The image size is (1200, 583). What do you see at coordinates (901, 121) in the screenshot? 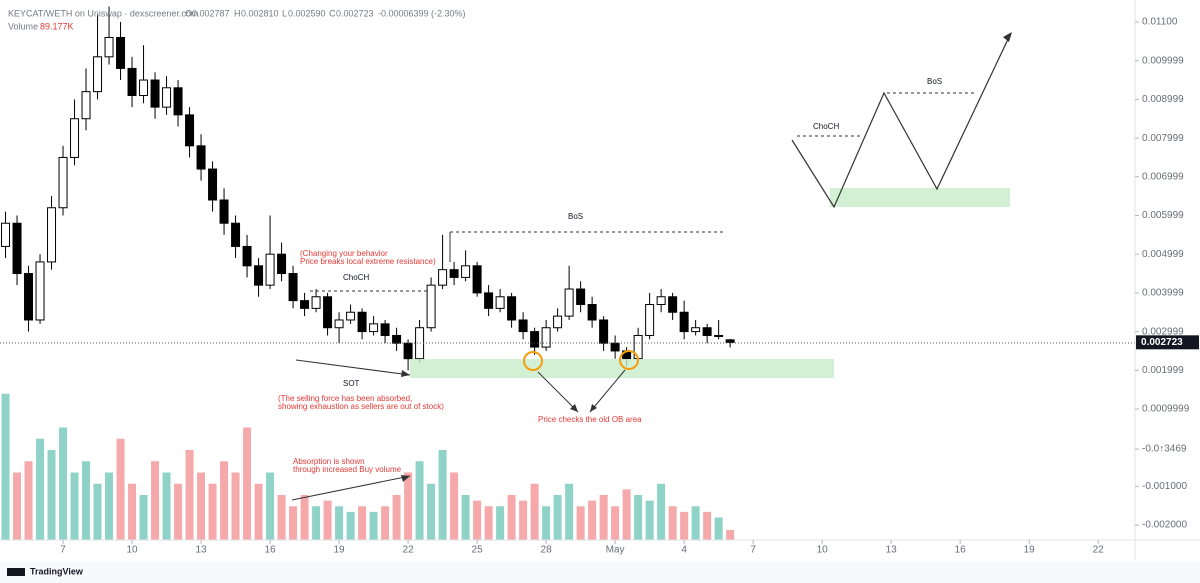
I see `schematic-path` at bounding box center [901, 121].